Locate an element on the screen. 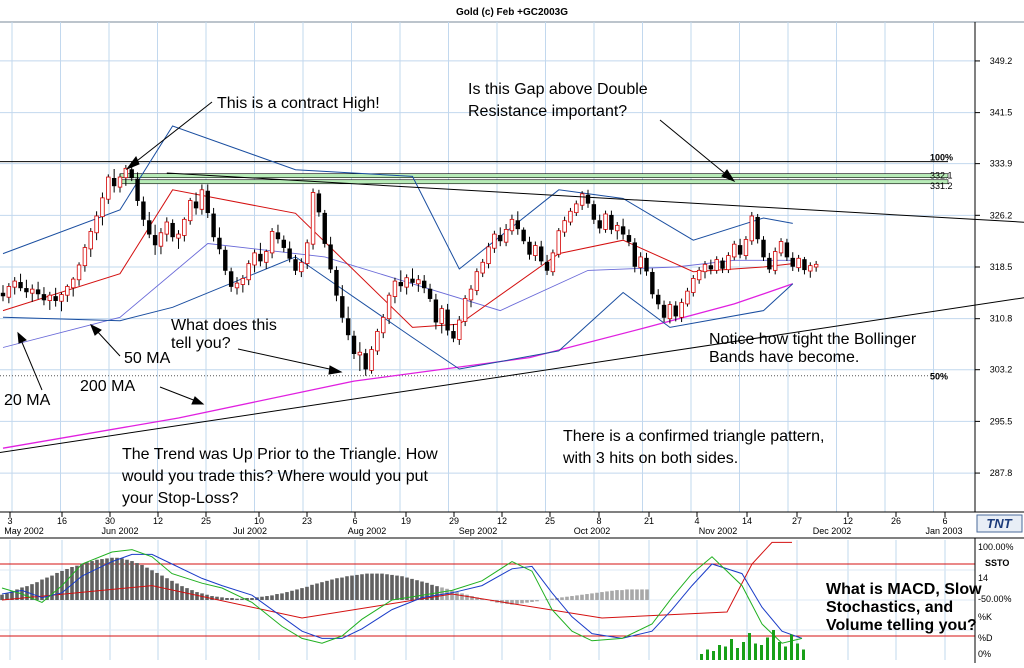 This screenshot has width=1024, height=668. logo-text: TNT is located at coordinates (999, 523).